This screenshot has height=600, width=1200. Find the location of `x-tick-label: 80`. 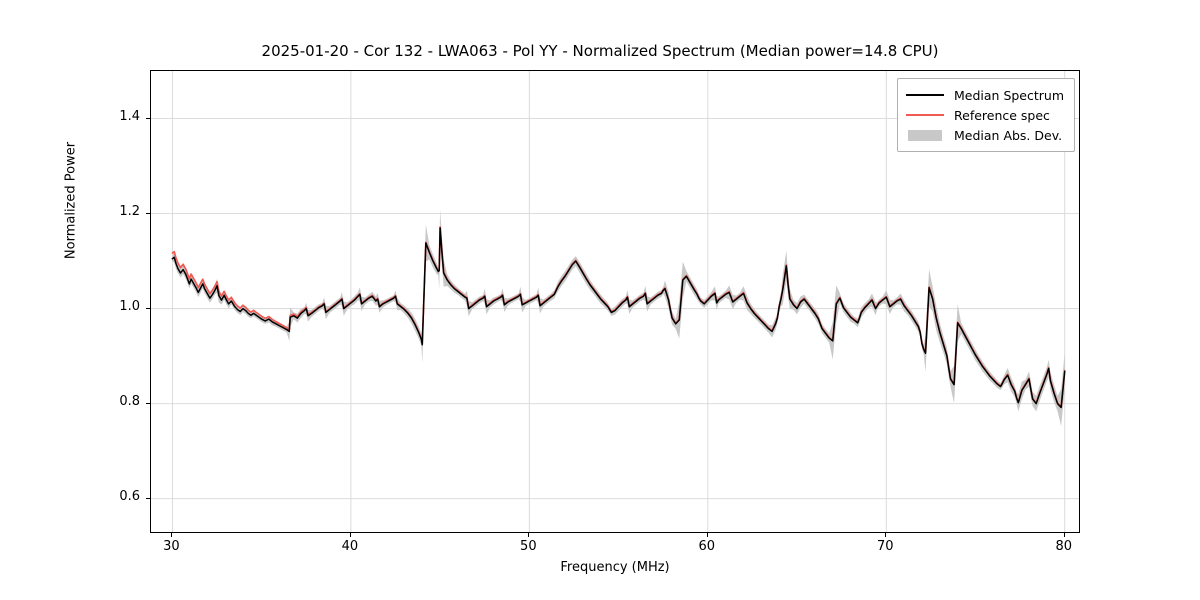

x-tick-label: 80 is located at coordinates (1063, 546).